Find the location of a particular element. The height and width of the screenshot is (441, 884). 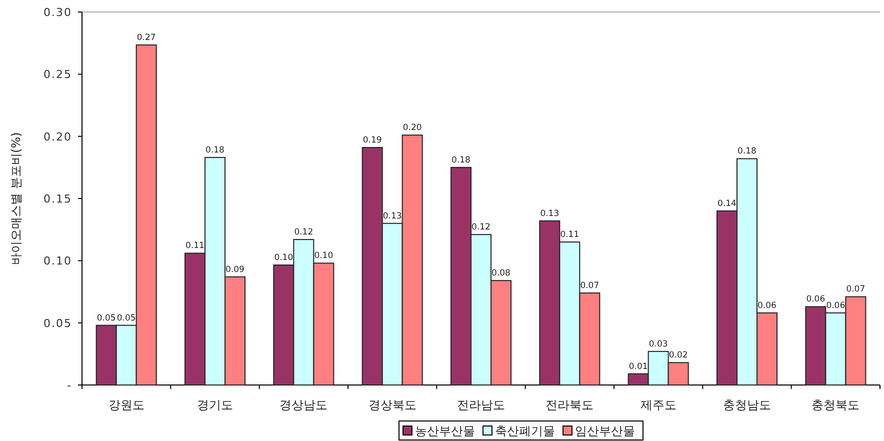

data-label: 0.01 is located at coordinates (638, 367).